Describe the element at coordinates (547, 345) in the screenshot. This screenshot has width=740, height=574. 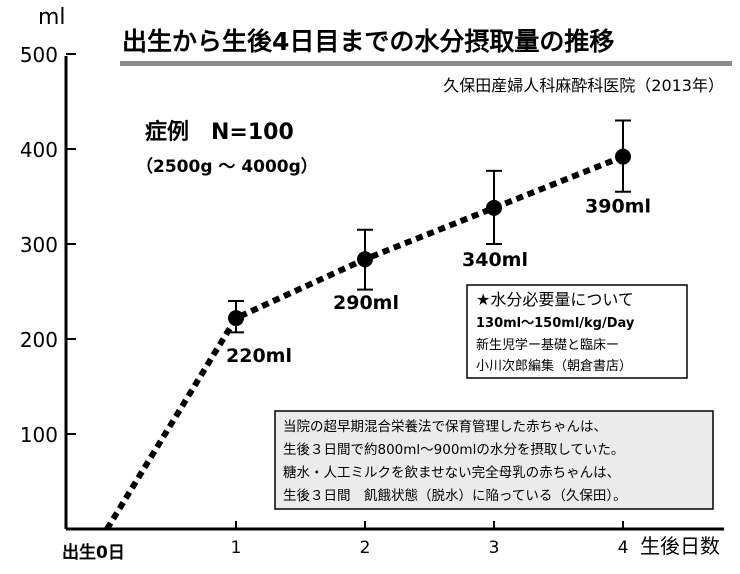
I see `requirement-ref1: 新生児学ー基礎と臨床ー` at that location.